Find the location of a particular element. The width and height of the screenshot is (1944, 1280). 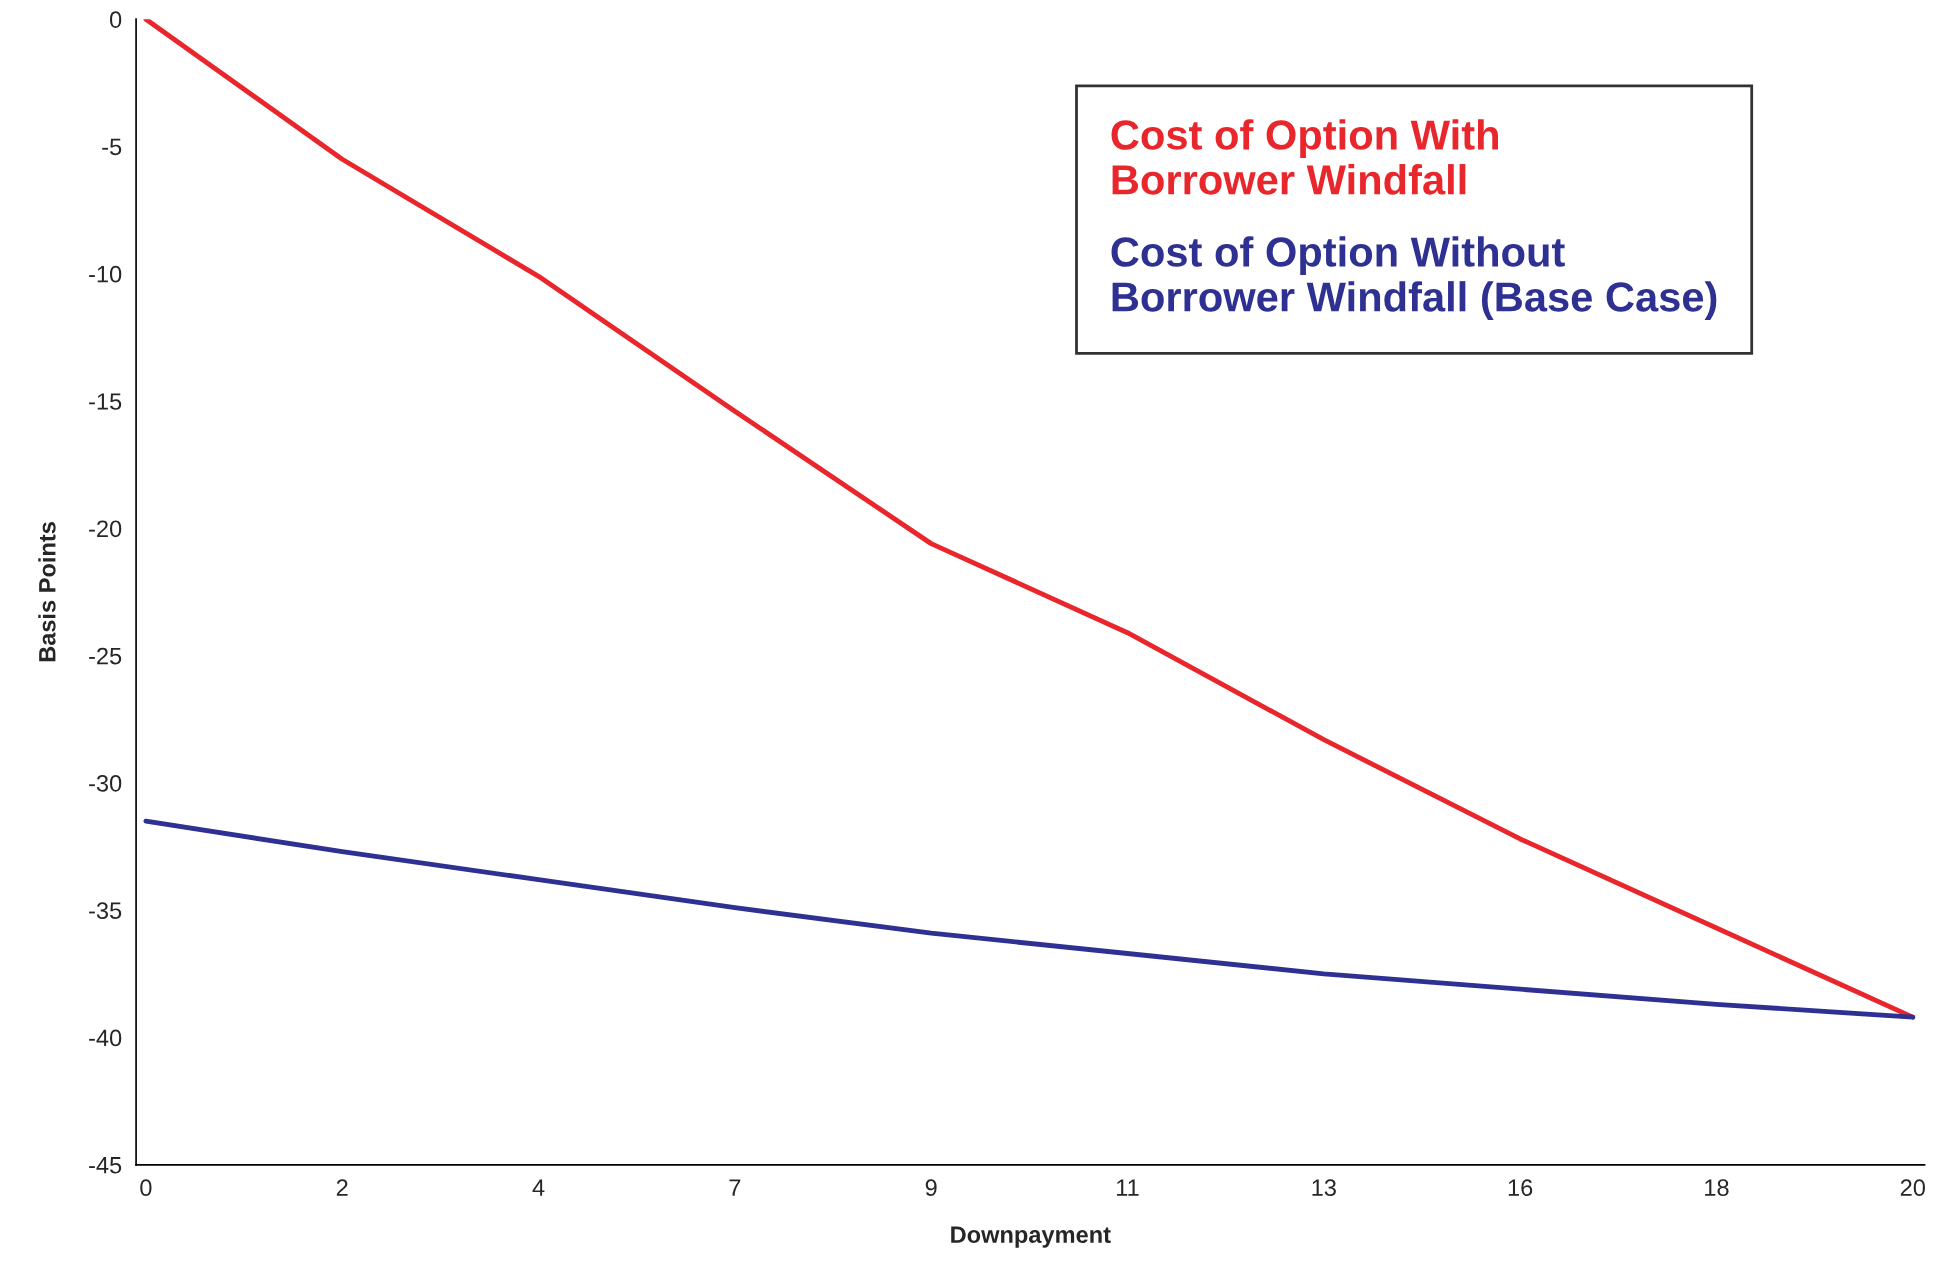

y-tick-label: -5 is located at coordinates (112, 147).